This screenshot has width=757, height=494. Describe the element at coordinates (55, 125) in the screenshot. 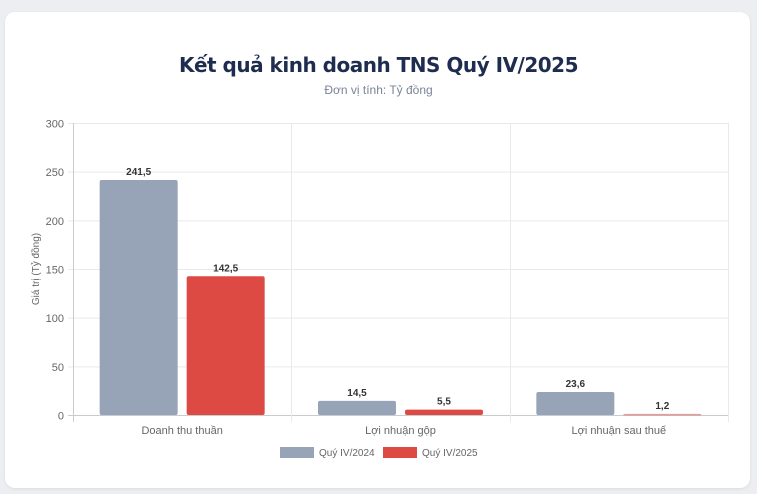

I see `y-tick-label: 300` at that location.